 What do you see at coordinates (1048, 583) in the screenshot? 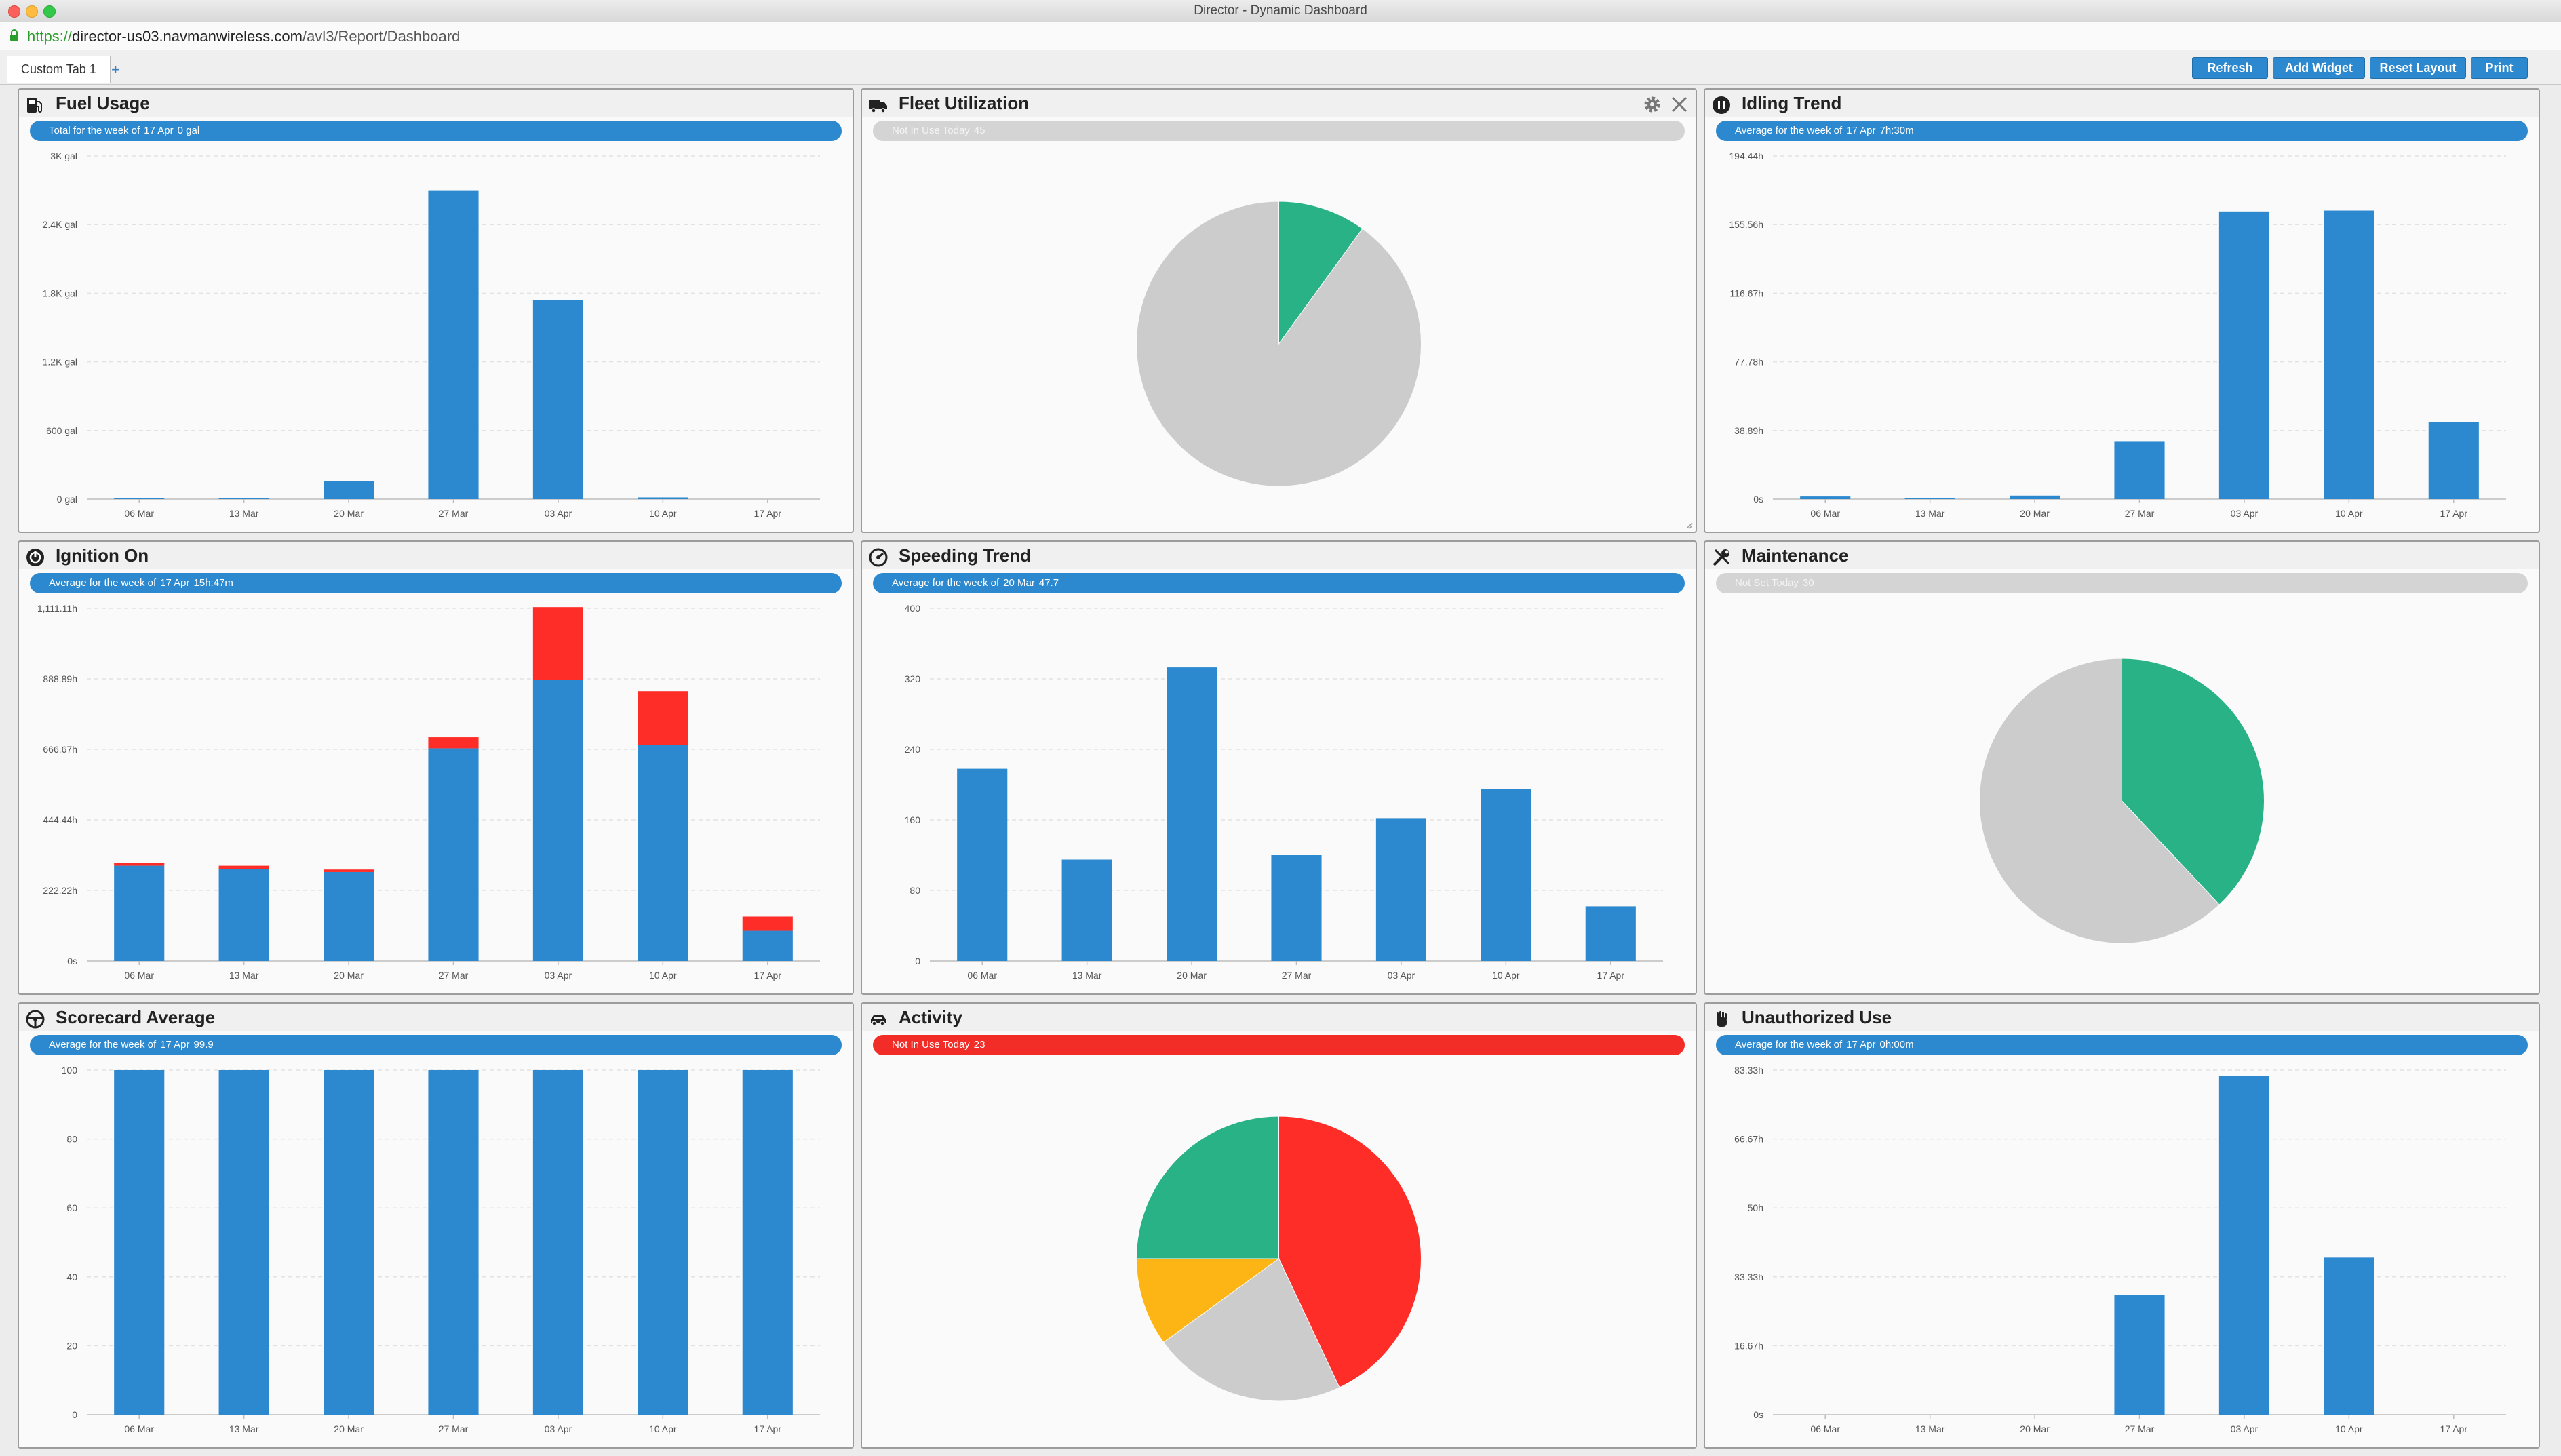
I see `status-value: 47.7` at bounding box center [1048, 583].